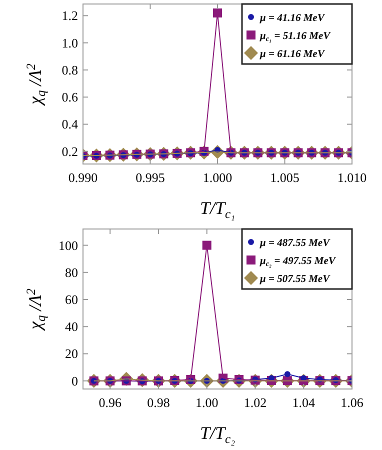 The width and height of the screenshot is (382, 450). Describe the element at coordinates (75, 380) in the screenshot. I see `y-tick-label: 0` at that location.